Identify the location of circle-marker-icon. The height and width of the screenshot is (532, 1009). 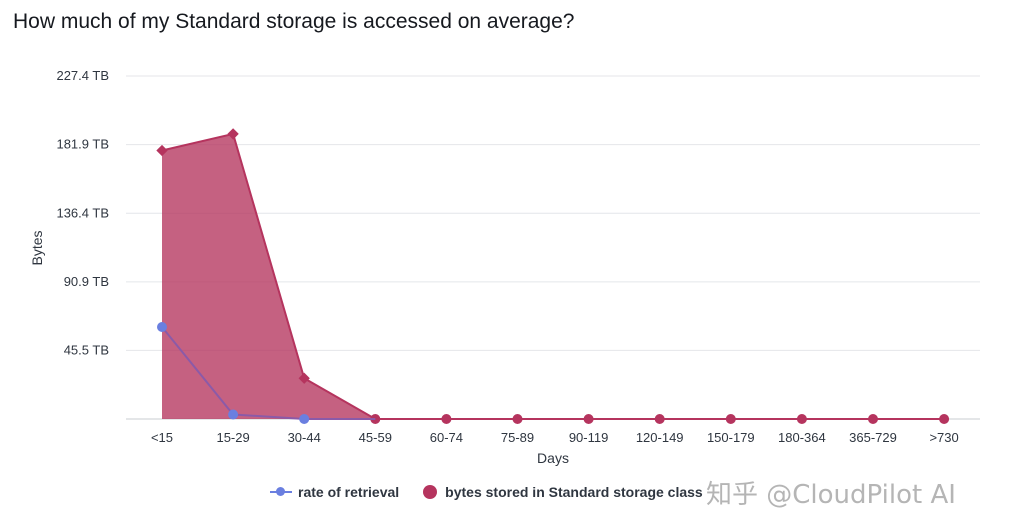
(430, 492).